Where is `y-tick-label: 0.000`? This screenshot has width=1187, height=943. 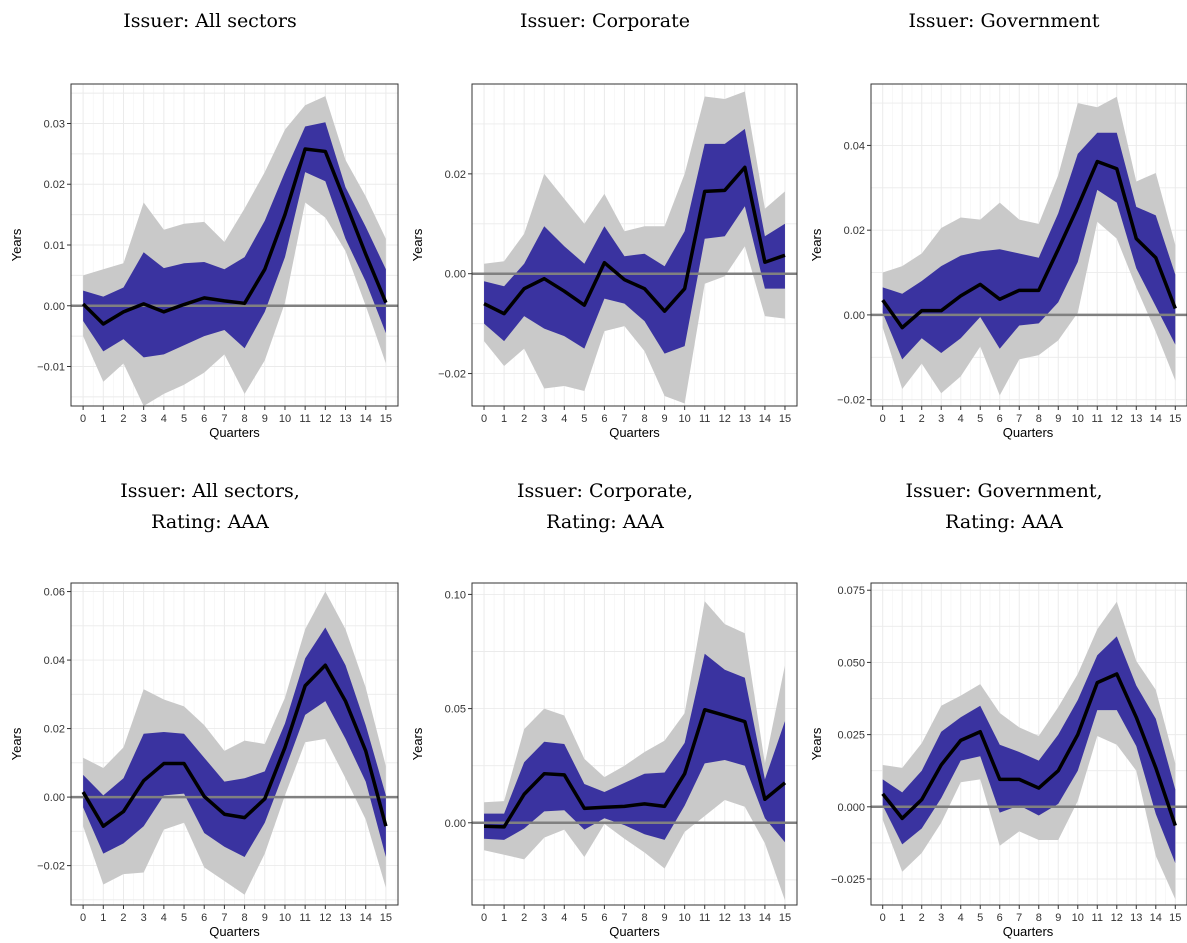
y-tick-label: 0.000 is located at coordinates (851, 808).